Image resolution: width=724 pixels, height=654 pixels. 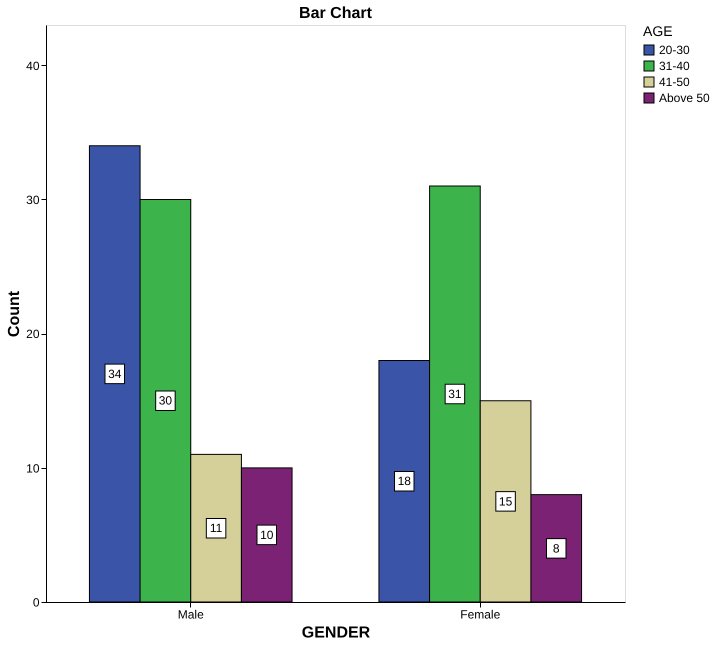 I want to click on legend-label: 41-50, so click(x=674, y=82).